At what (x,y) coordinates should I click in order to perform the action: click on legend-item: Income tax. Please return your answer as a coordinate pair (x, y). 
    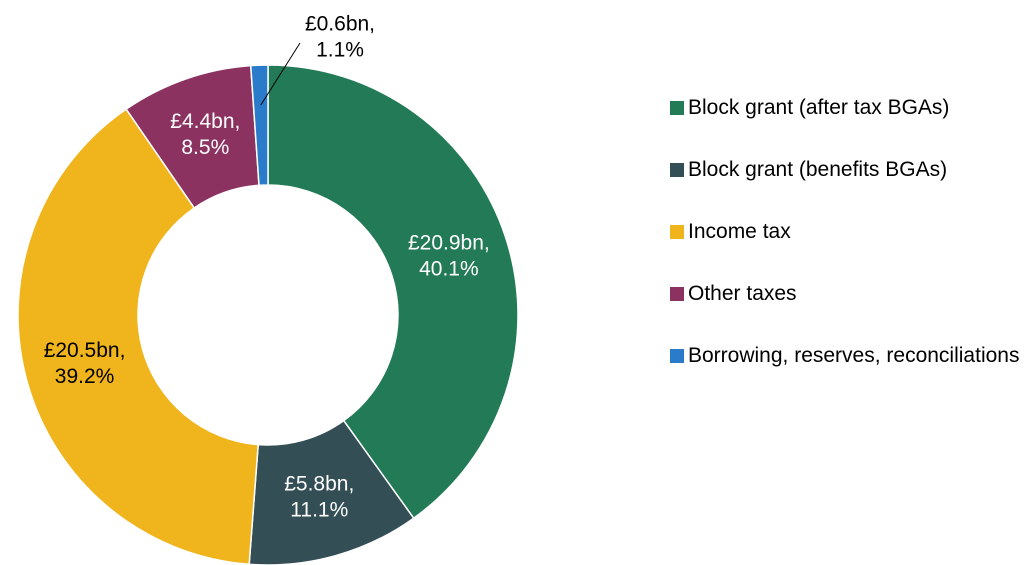
    Looking at the image, I should click on (847, 251).